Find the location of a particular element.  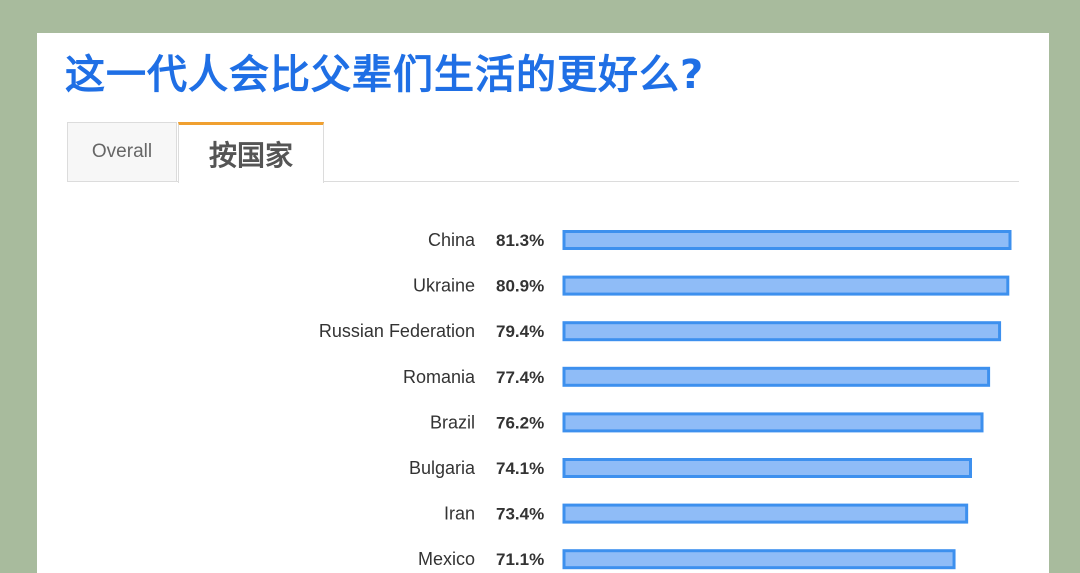

country-label: Mexico is located at coordinates (446, 559).